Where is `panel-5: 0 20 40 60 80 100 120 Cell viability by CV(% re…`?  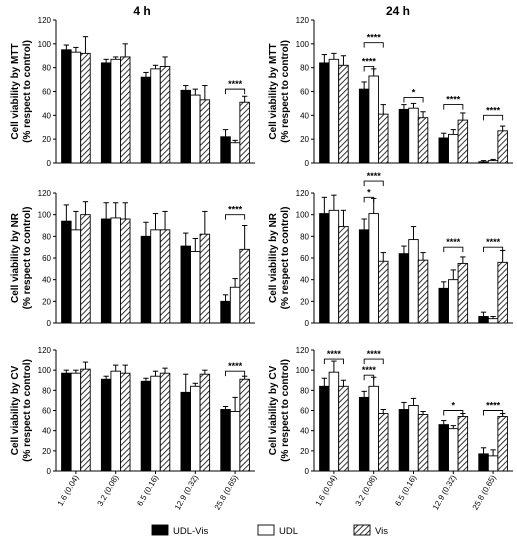
panel-5: 0 20 40 60 80 100 120 Cell viability by CV(% re… is located at coordinates (390, 429).